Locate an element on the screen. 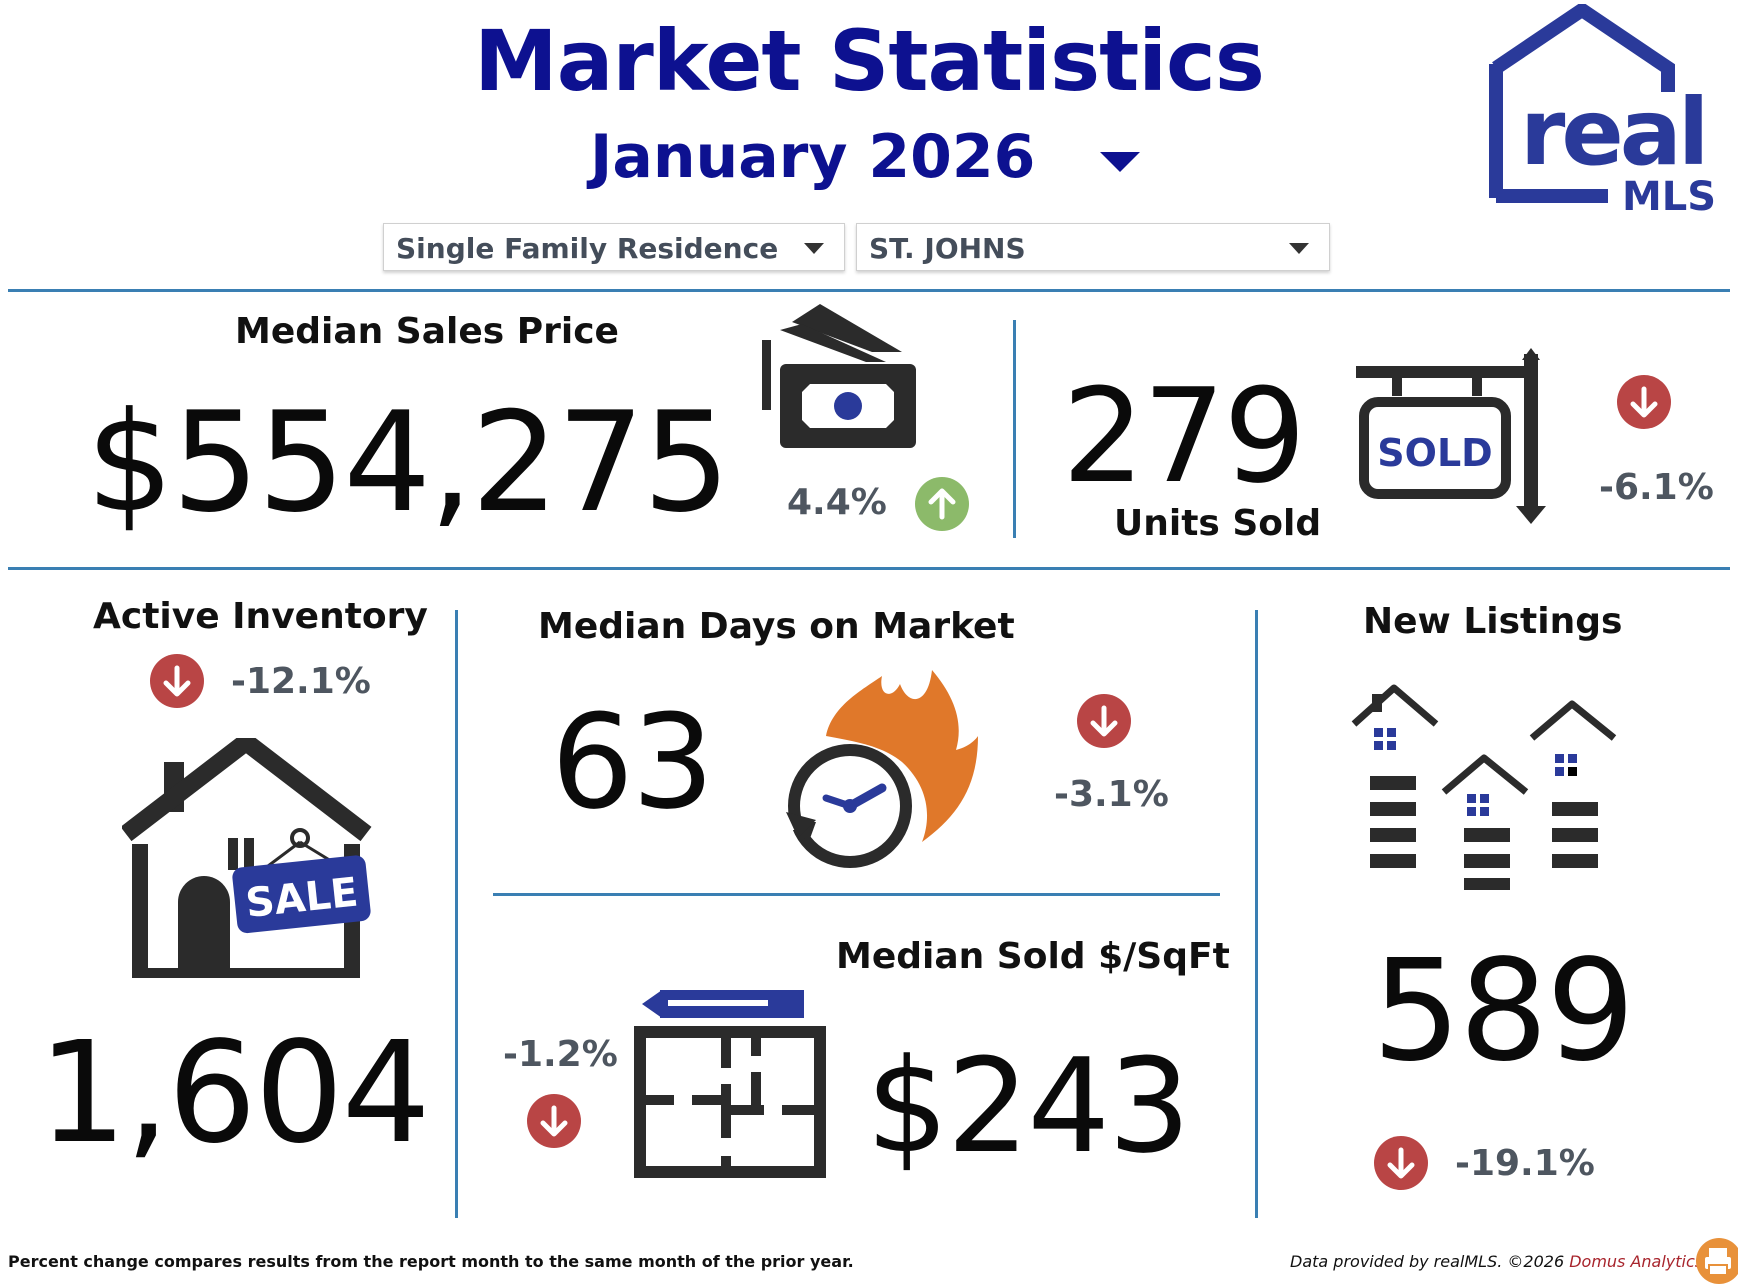 The image size is (1738, 1288). caret-down-icon is located at coordinates (1120, 162).